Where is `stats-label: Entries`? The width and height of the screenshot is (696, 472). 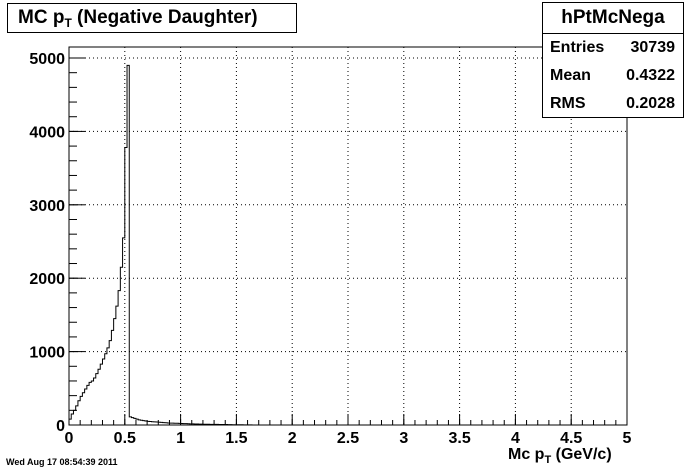
stats-label: Entries is located at coordinates (577, 47).